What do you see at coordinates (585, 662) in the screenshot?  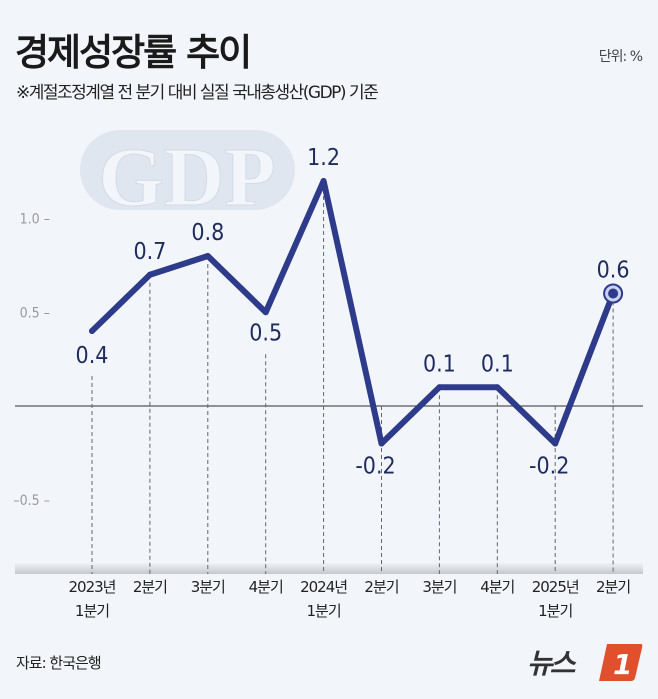 I see `news1-logo: 뉴스 1` at bounding box center [585, 662].